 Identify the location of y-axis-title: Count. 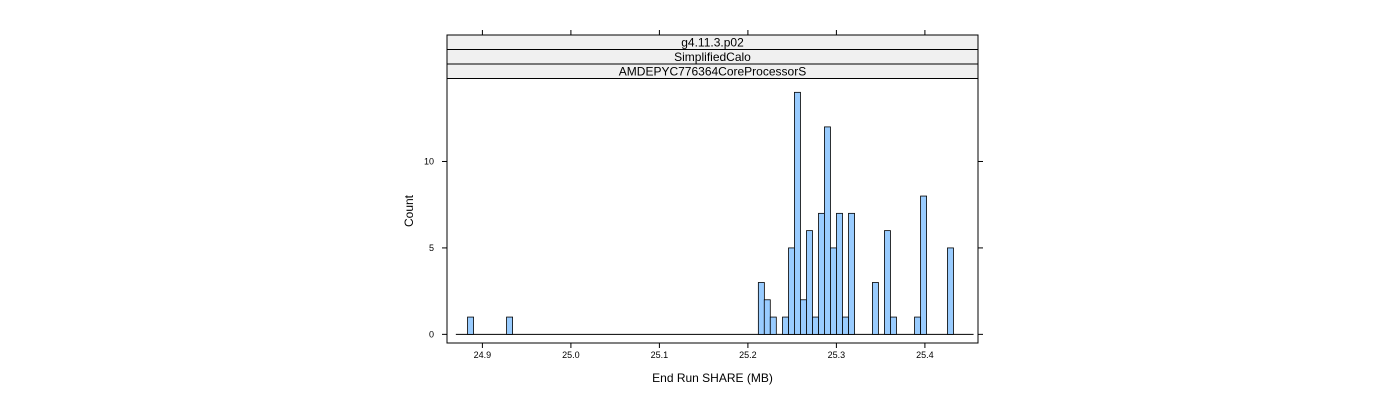
(409, 210).